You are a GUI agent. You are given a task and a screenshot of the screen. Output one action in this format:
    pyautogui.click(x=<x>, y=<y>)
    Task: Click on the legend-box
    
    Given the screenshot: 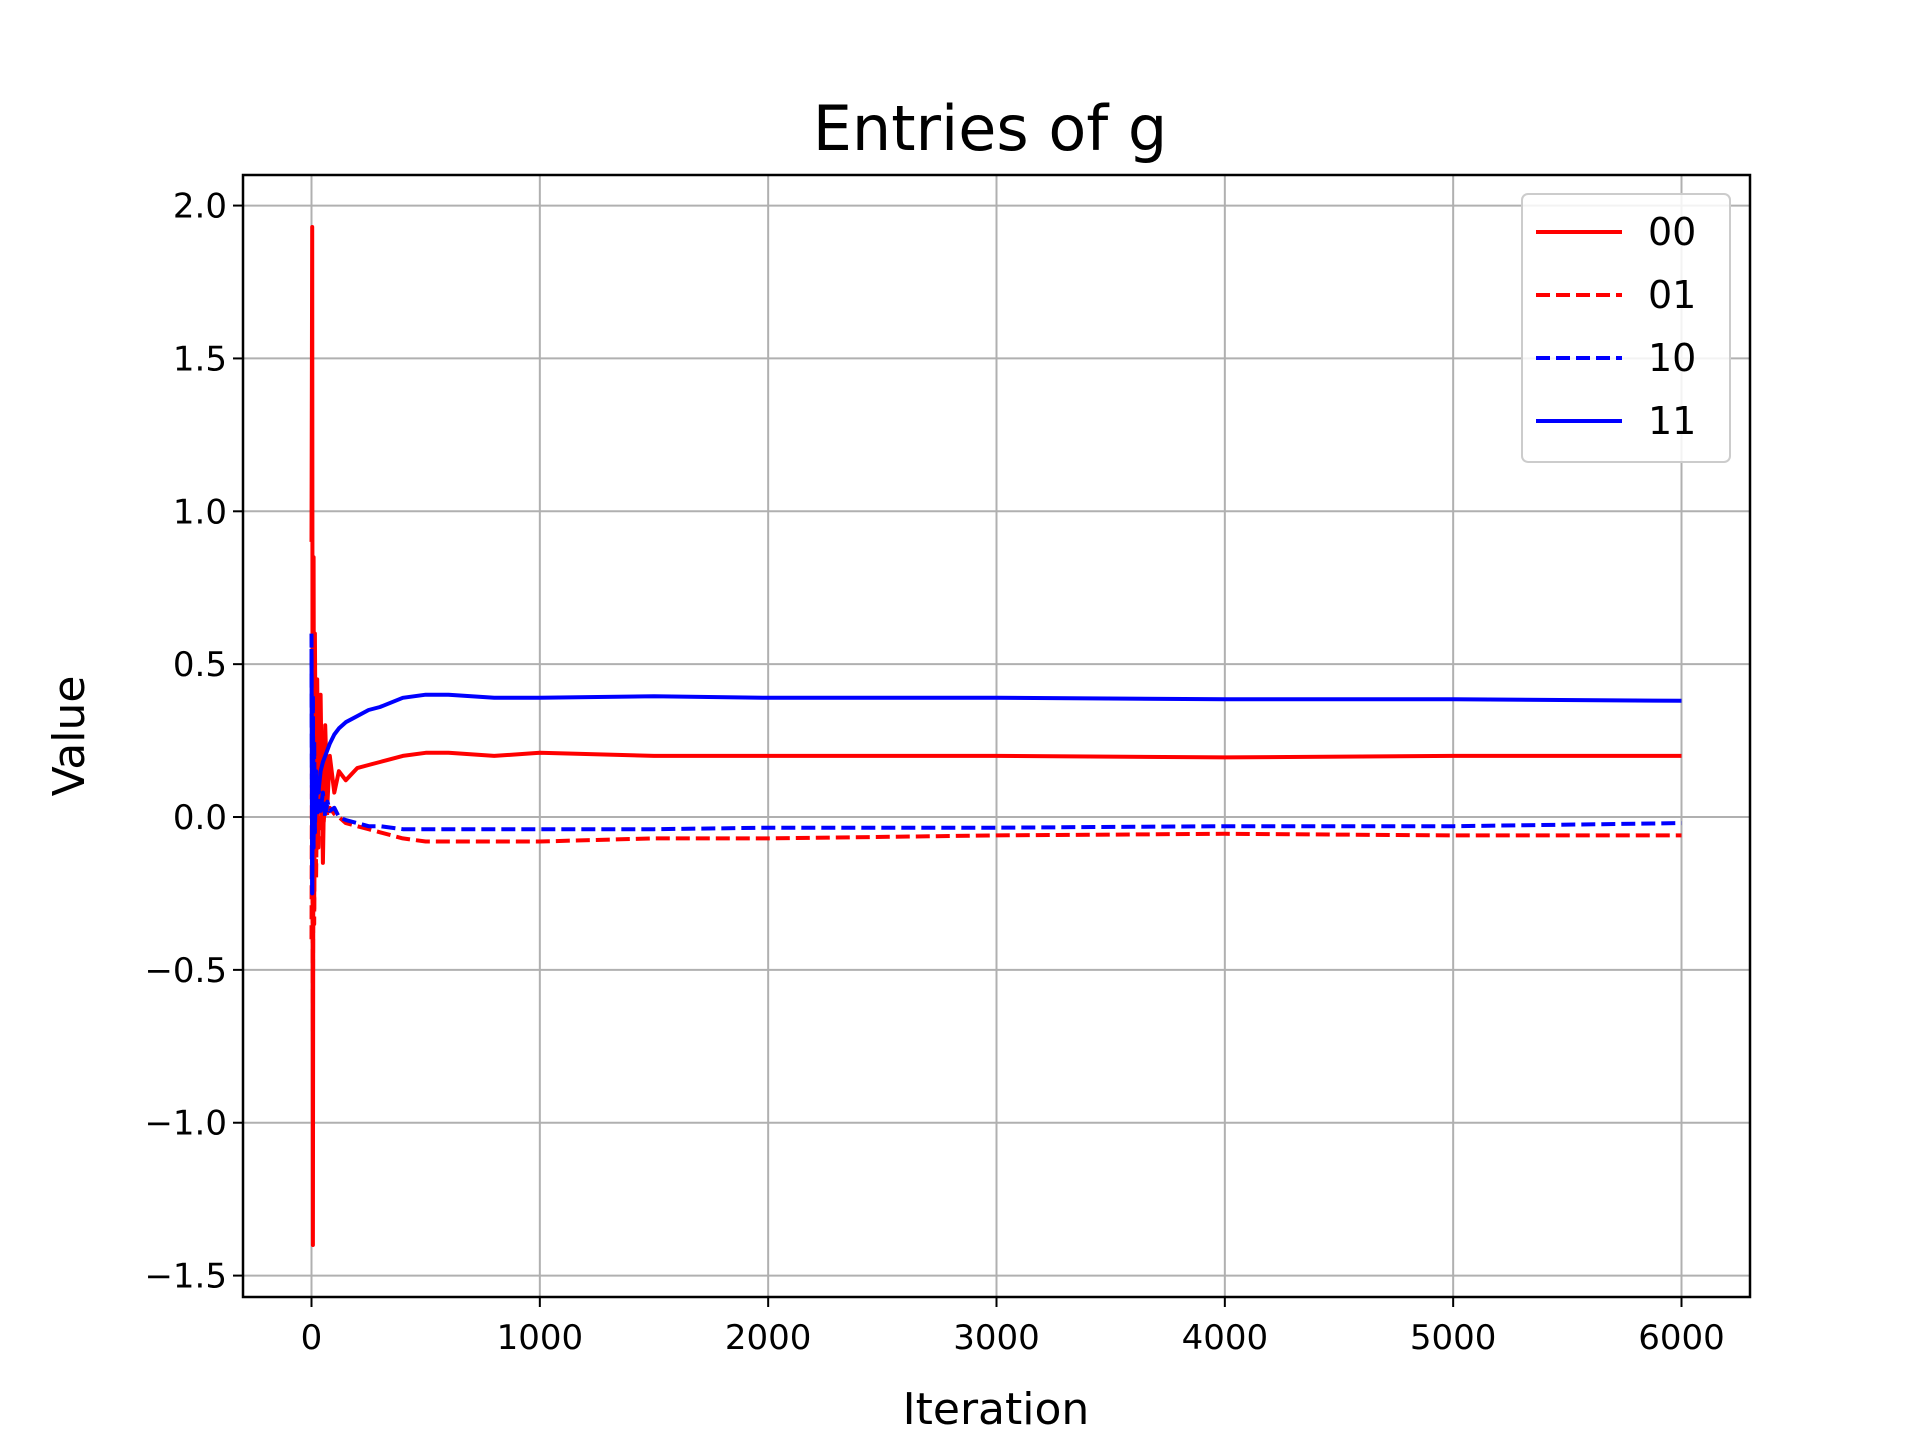 What is the action you would take?
    pyautogui.click(x=1626, y=328)
    